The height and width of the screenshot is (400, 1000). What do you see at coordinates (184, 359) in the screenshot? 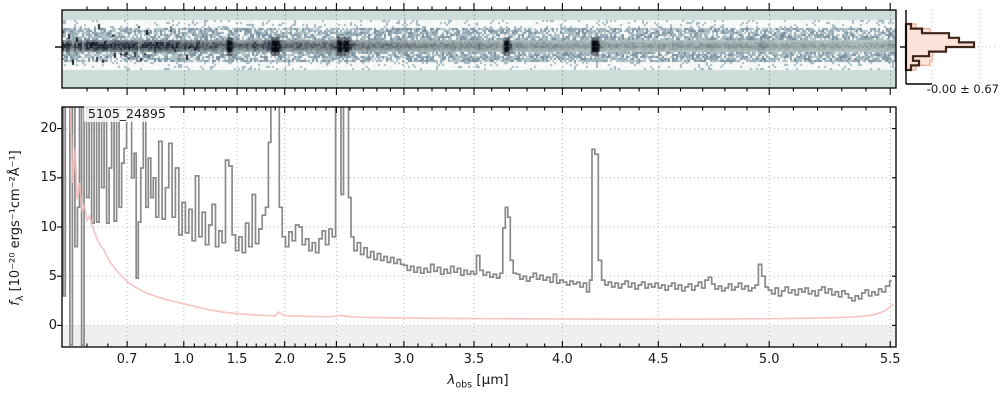
I see `x-tick-label: 1.0` at bounding box center [184, 359].